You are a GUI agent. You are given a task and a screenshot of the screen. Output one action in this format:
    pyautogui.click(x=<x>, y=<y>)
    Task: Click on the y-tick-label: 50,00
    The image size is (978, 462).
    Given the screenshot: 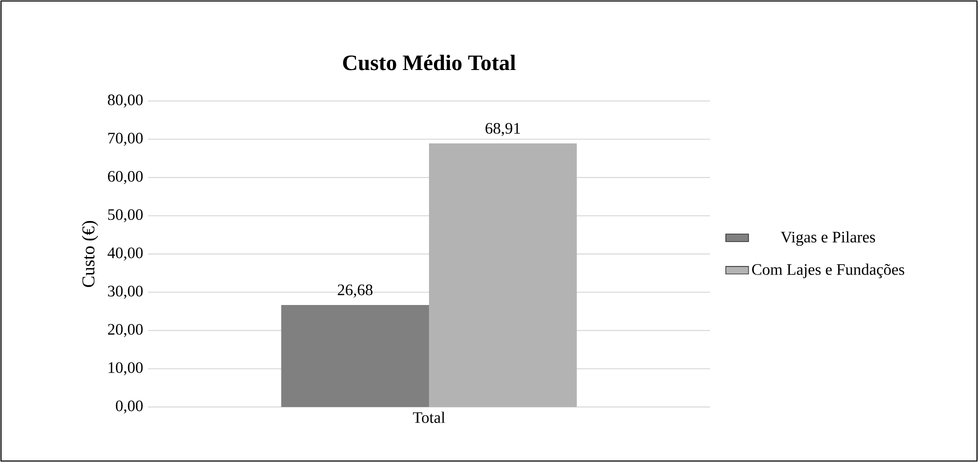 What is the action you would take?
    pyautogui.click(x=125, y=216)
    